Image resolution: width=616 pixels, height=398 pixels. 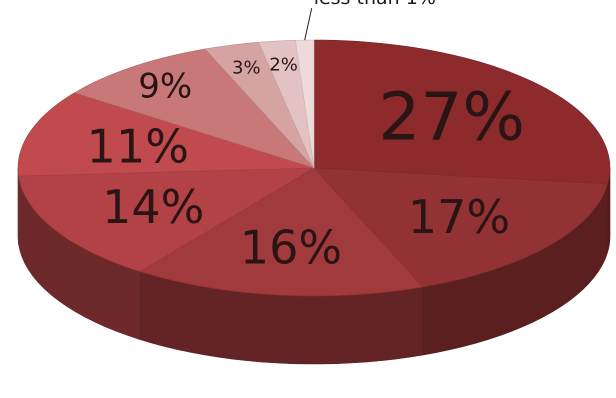 I want to click on pie-label-17: 17%, so click(x=459, y=217).